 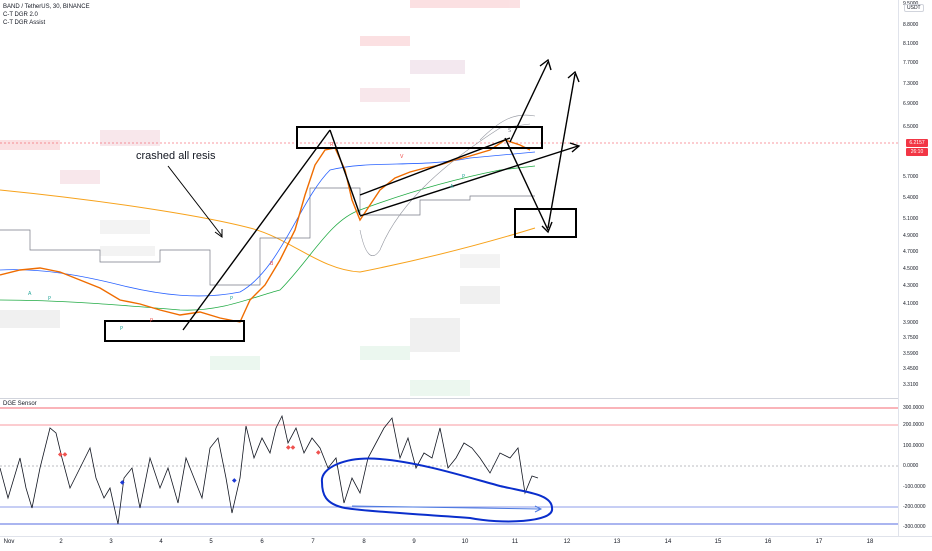 What do you see at coordinates (911, 323) in the screenshot?
I see `price-tick: 3.9000` at bounding box center [911, 323].